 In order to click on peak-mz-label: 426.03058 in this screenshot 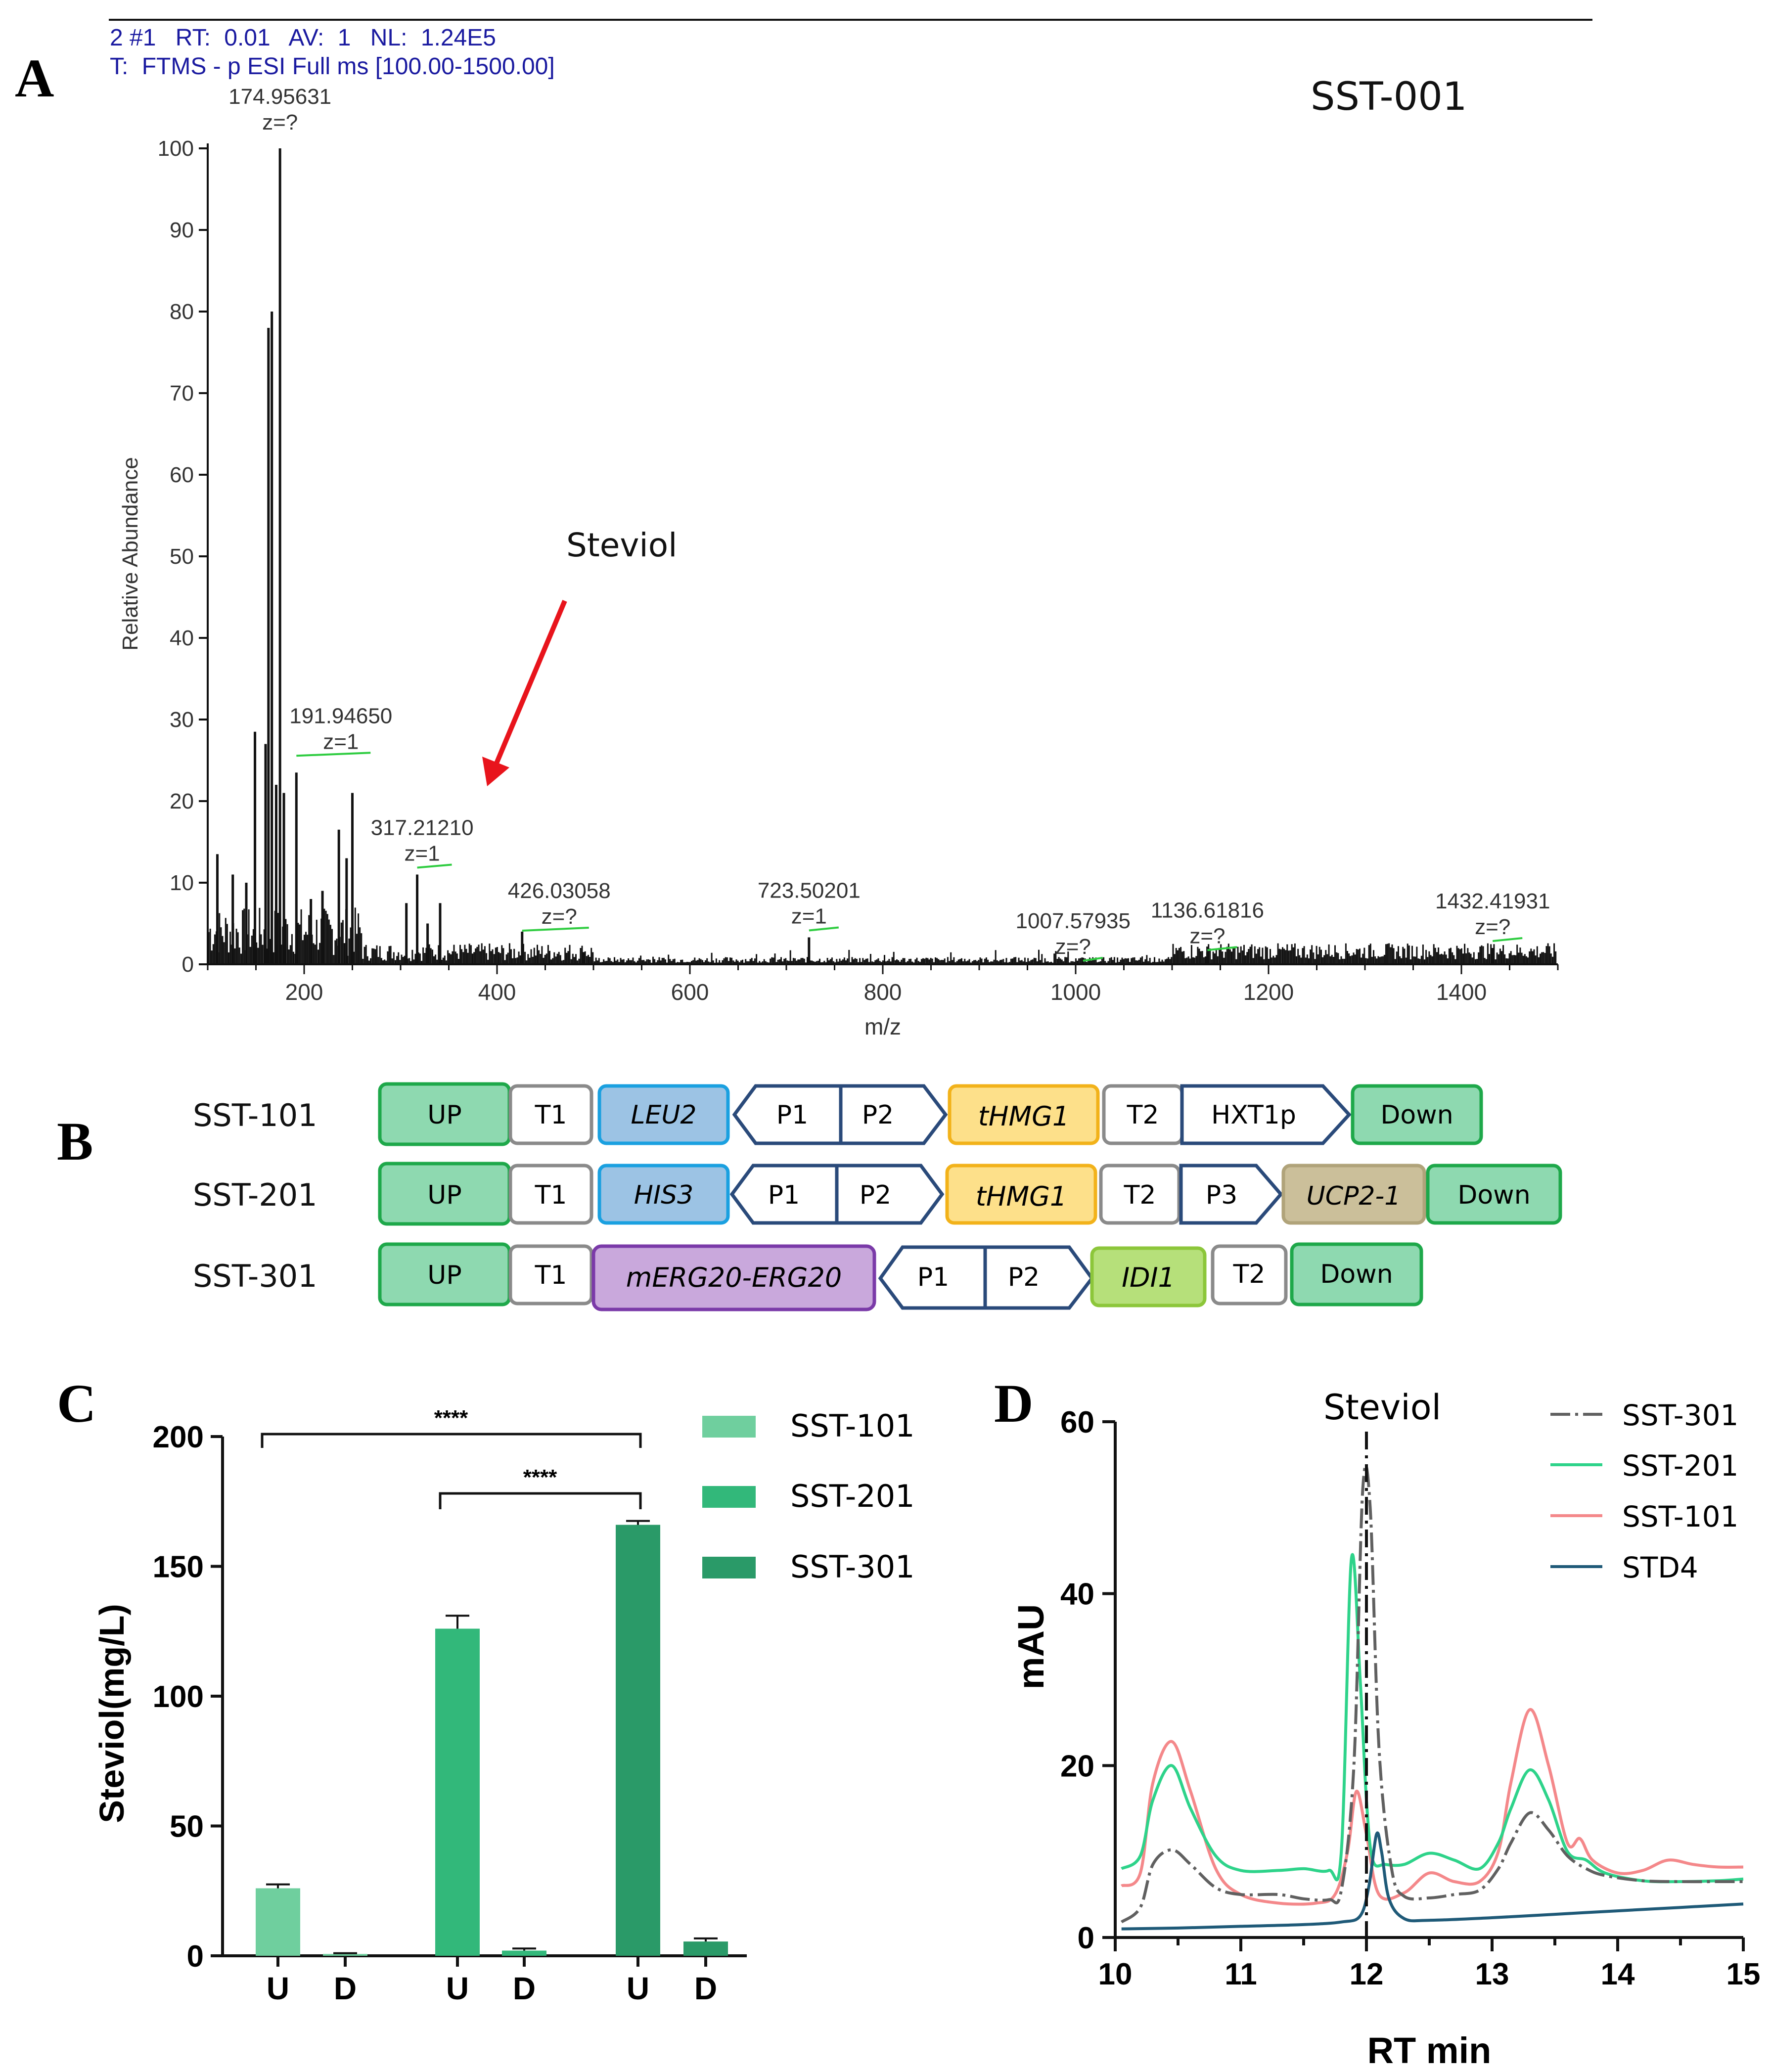, I will do `click(559, 891)`.